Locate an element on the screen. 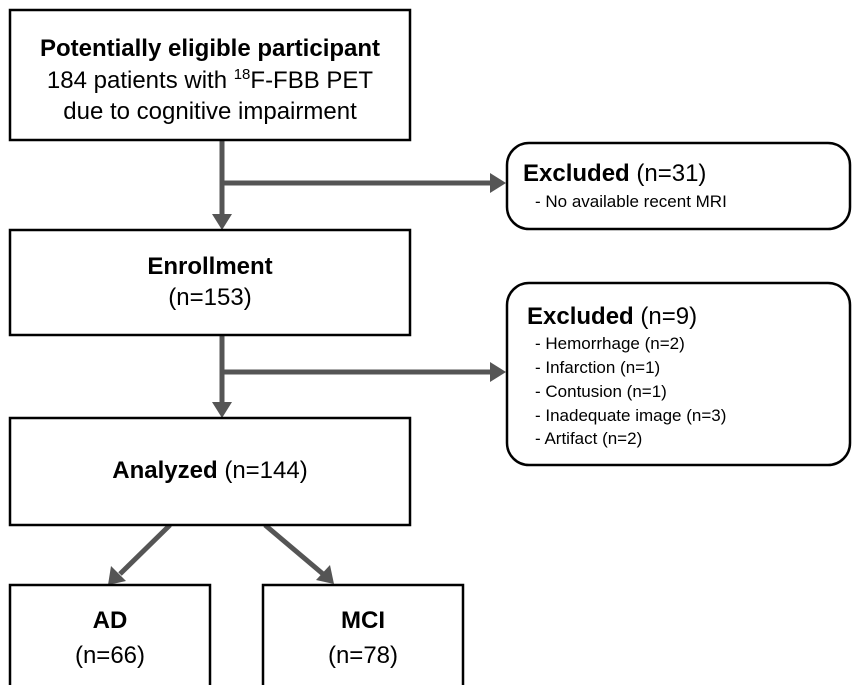 This screenshot has height=685, width=853. superscript: 18 is located at coordinates (242, 74).